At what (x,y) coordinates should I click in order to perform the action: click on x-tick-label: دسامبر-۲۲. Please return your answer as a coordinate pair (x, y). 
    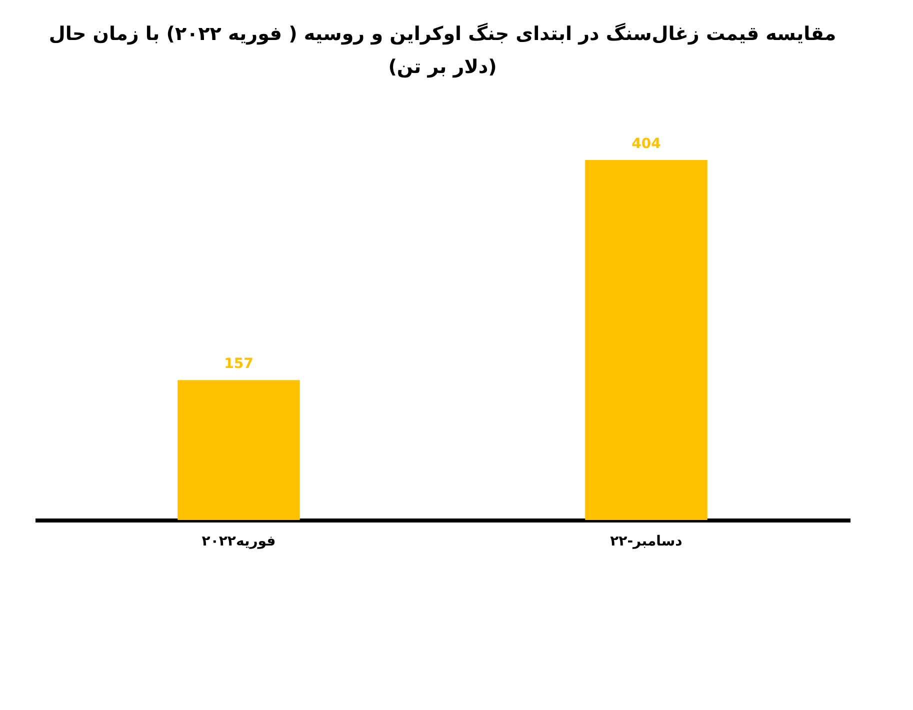
    Looking at the image, I should click on (646, 542).